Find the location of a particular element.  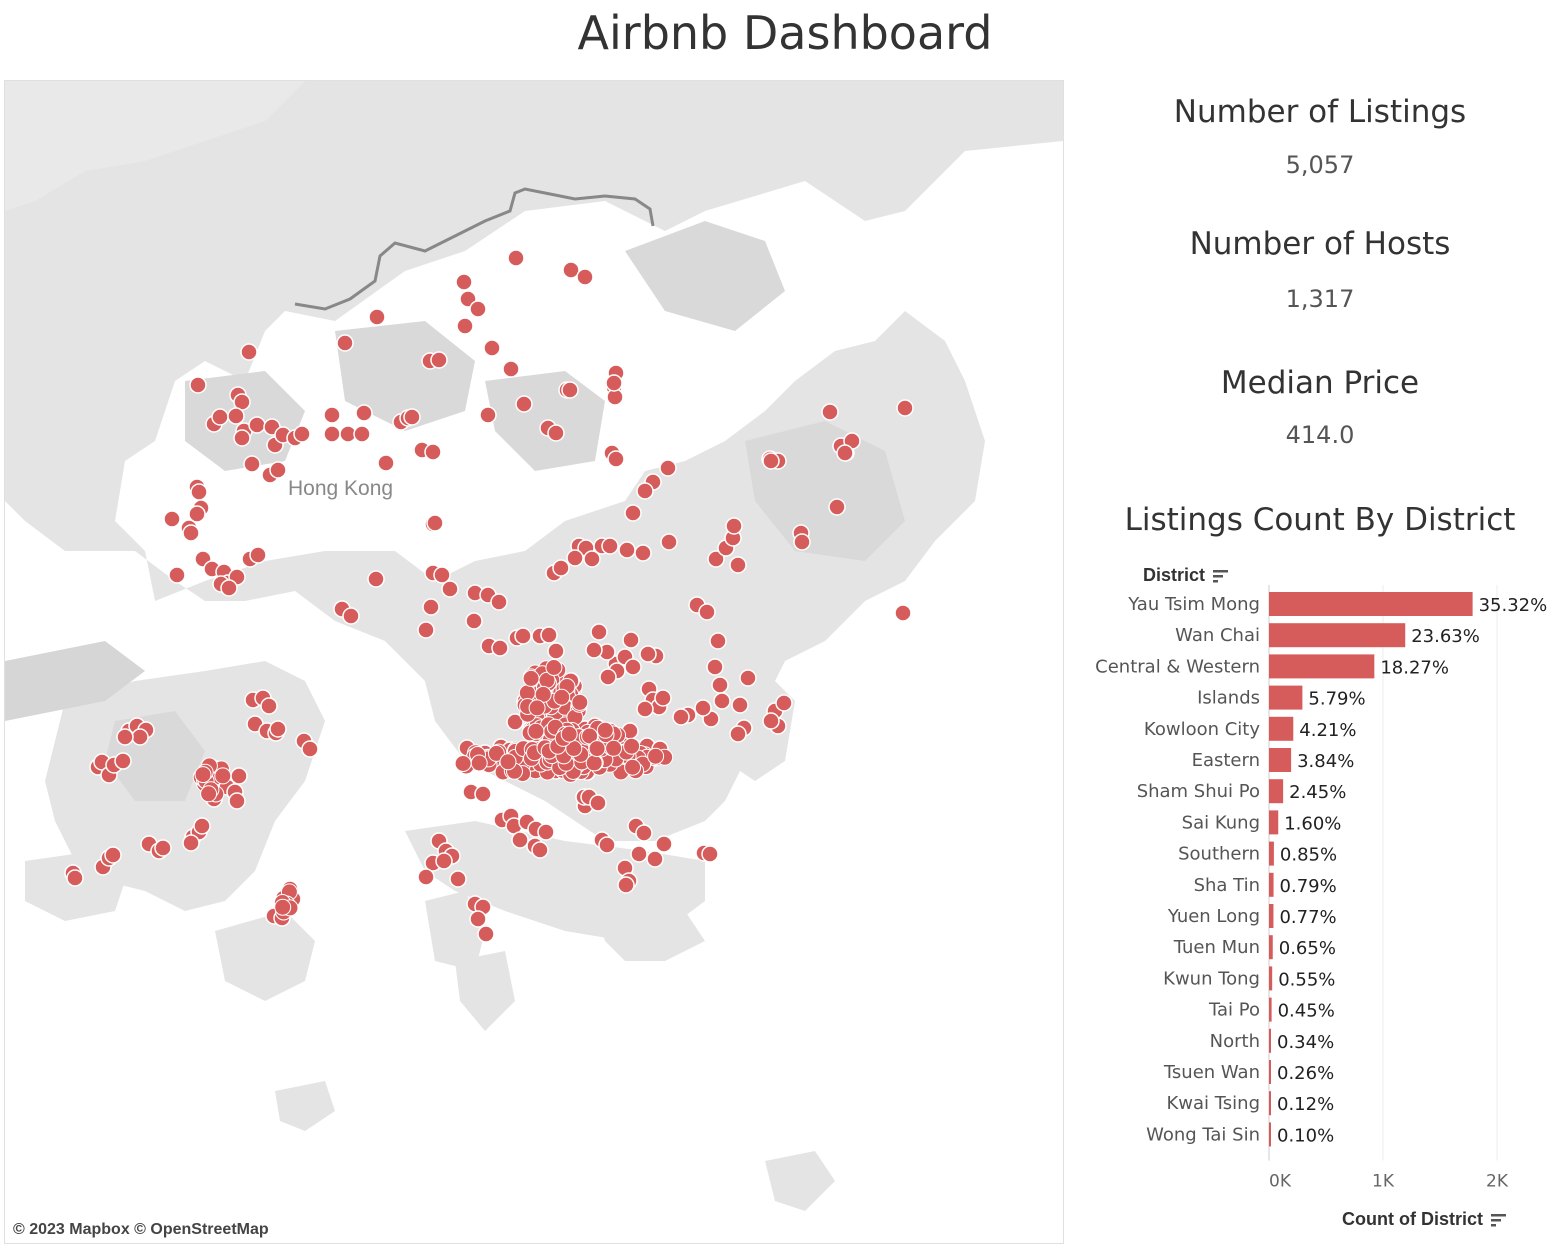

bar-row: Kwai Tsing 0.12% is located at coordinates (1250, 1103).